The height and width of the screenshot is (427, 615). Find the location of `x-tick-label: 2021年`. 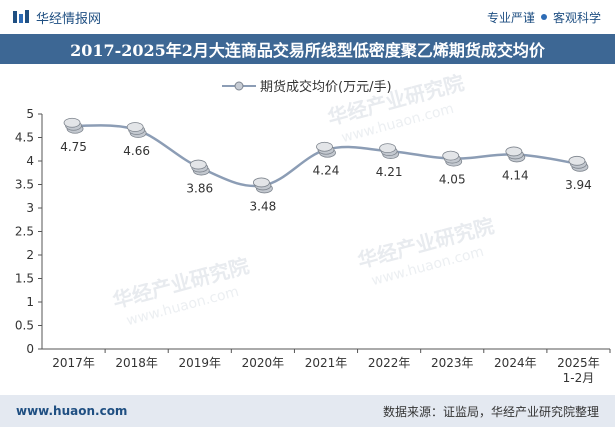

x-tick-label: 2021年 is located at coordinates (326, 363).